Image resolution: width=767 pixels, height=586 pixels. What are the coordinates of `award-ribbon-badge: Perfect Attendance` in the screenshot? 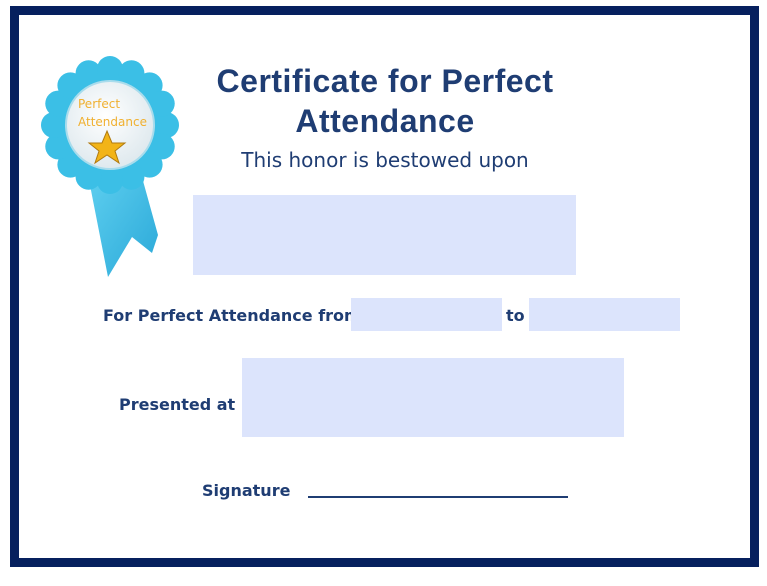 It's located at (110, 166).